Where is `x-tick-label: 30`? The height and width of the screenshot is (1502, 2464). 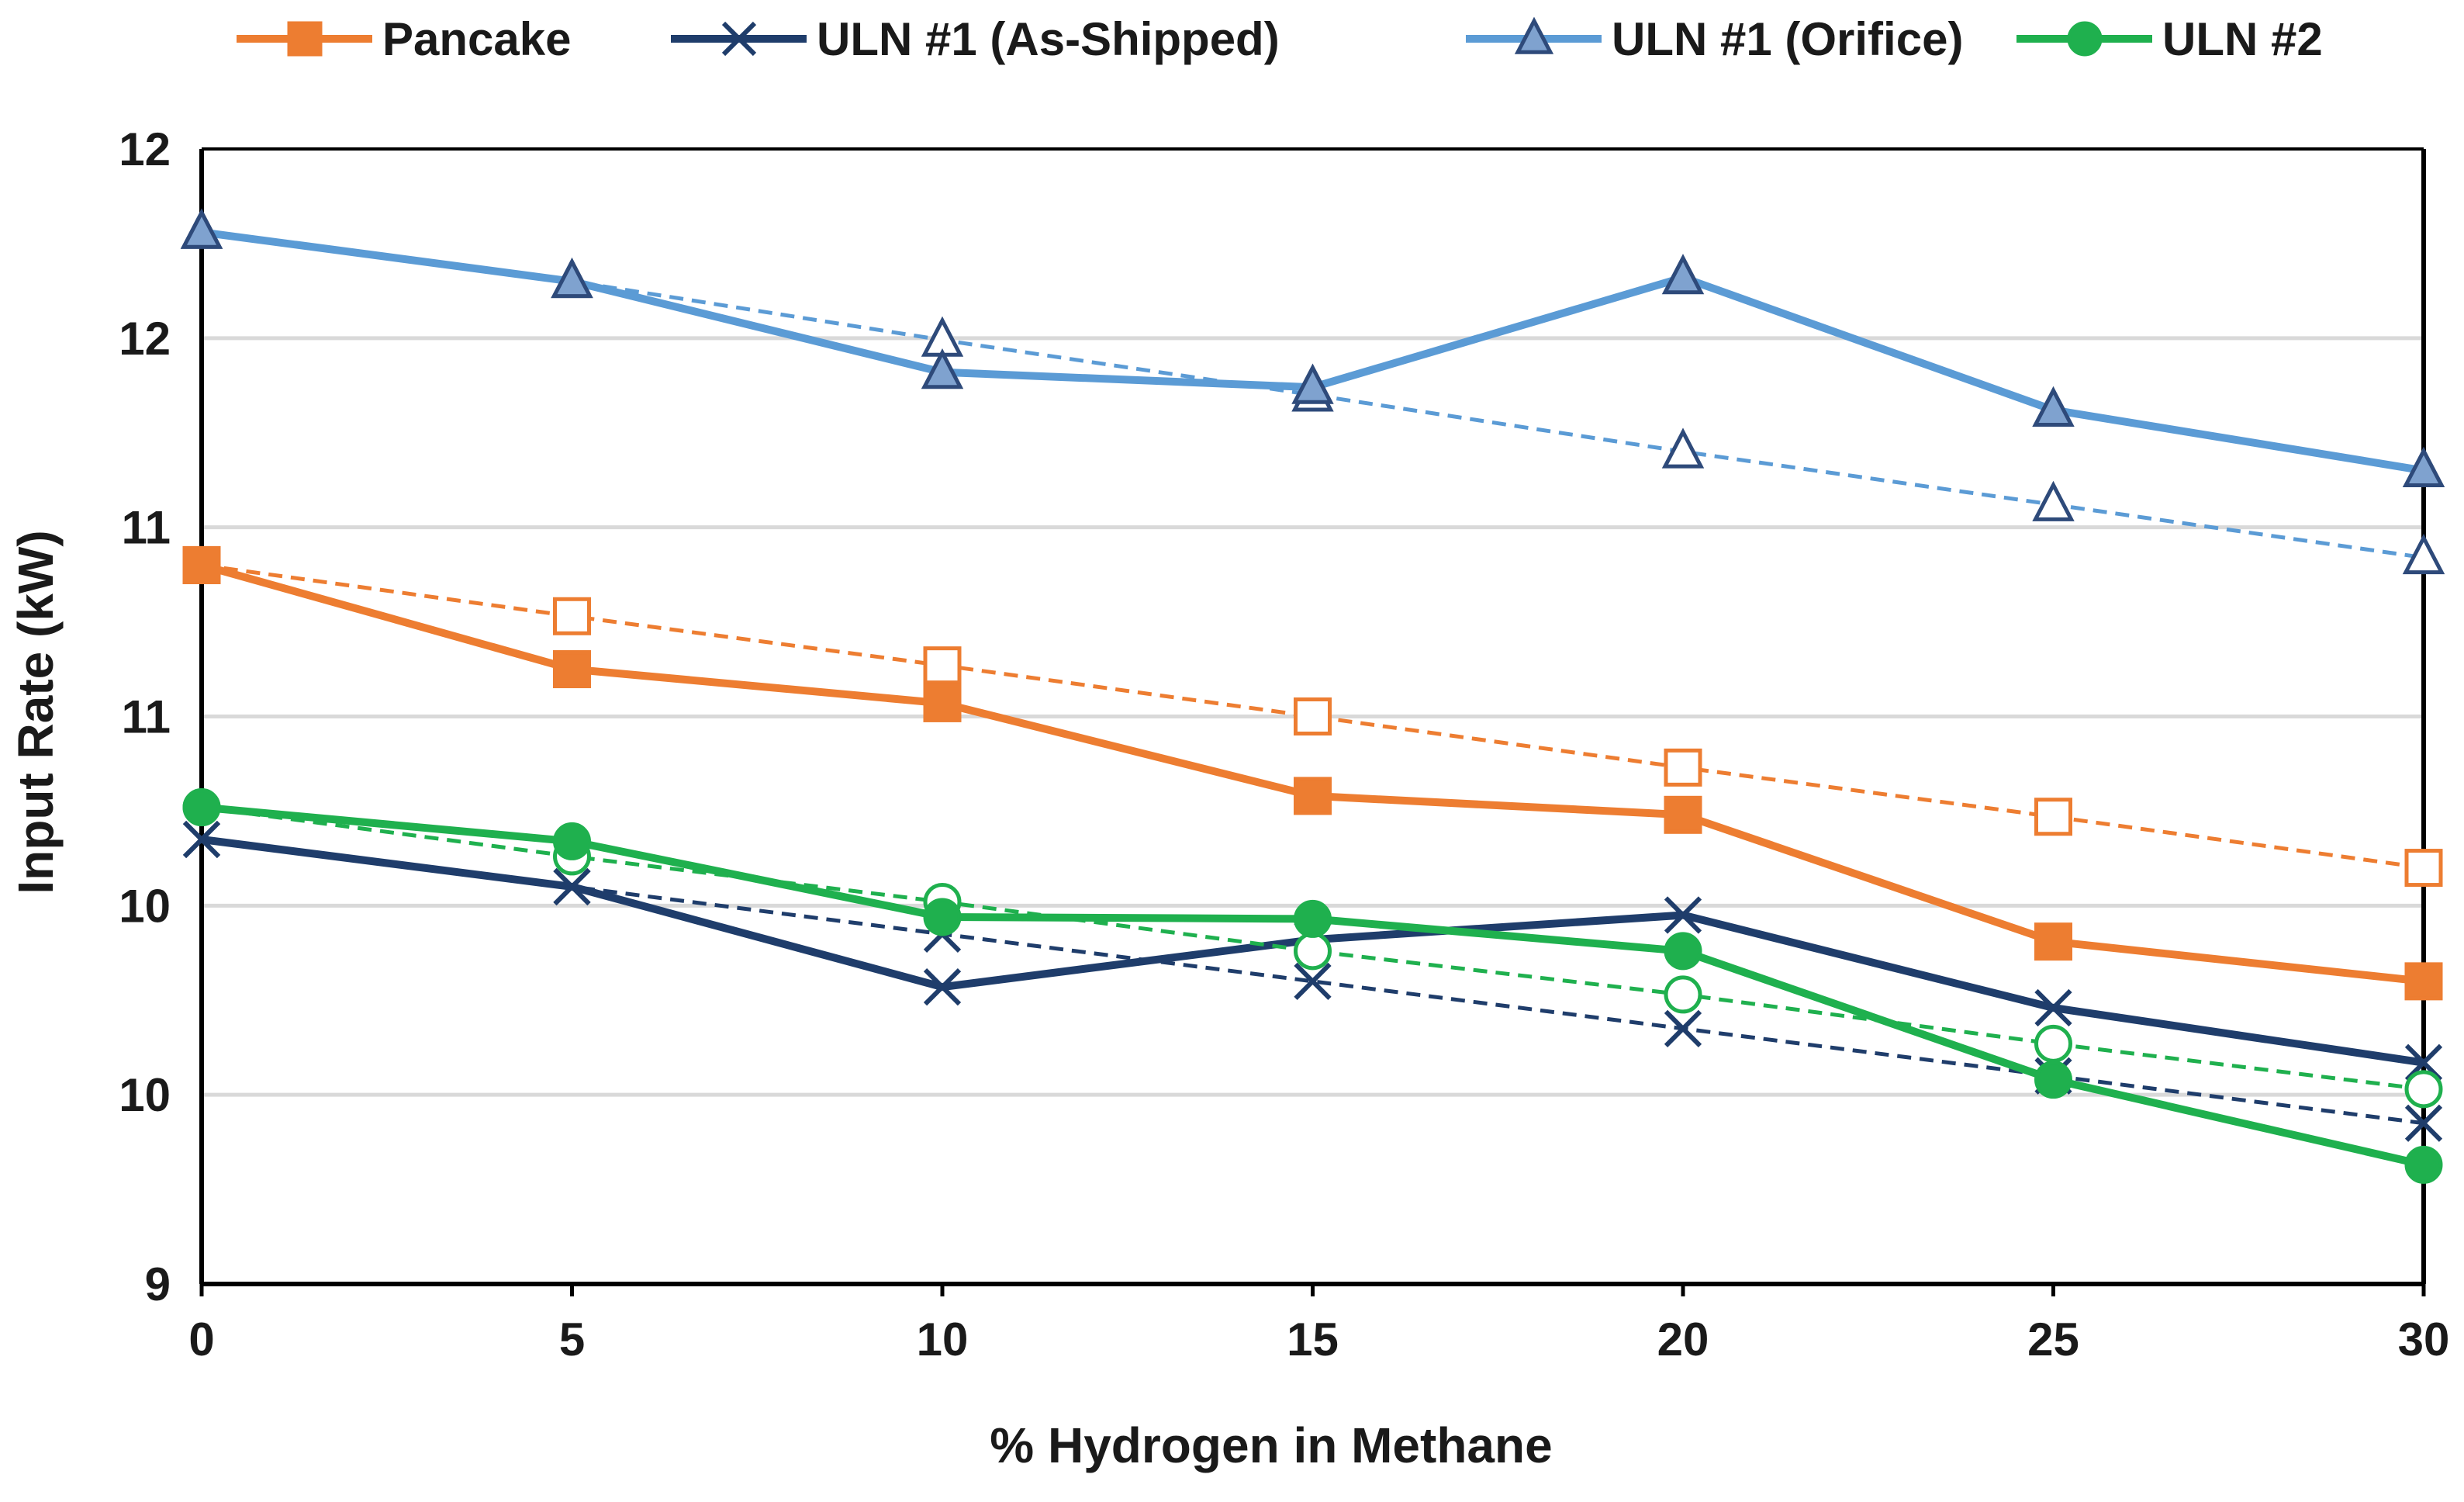 x-tick-label: 30 is located at coordinates (2424, 1339).